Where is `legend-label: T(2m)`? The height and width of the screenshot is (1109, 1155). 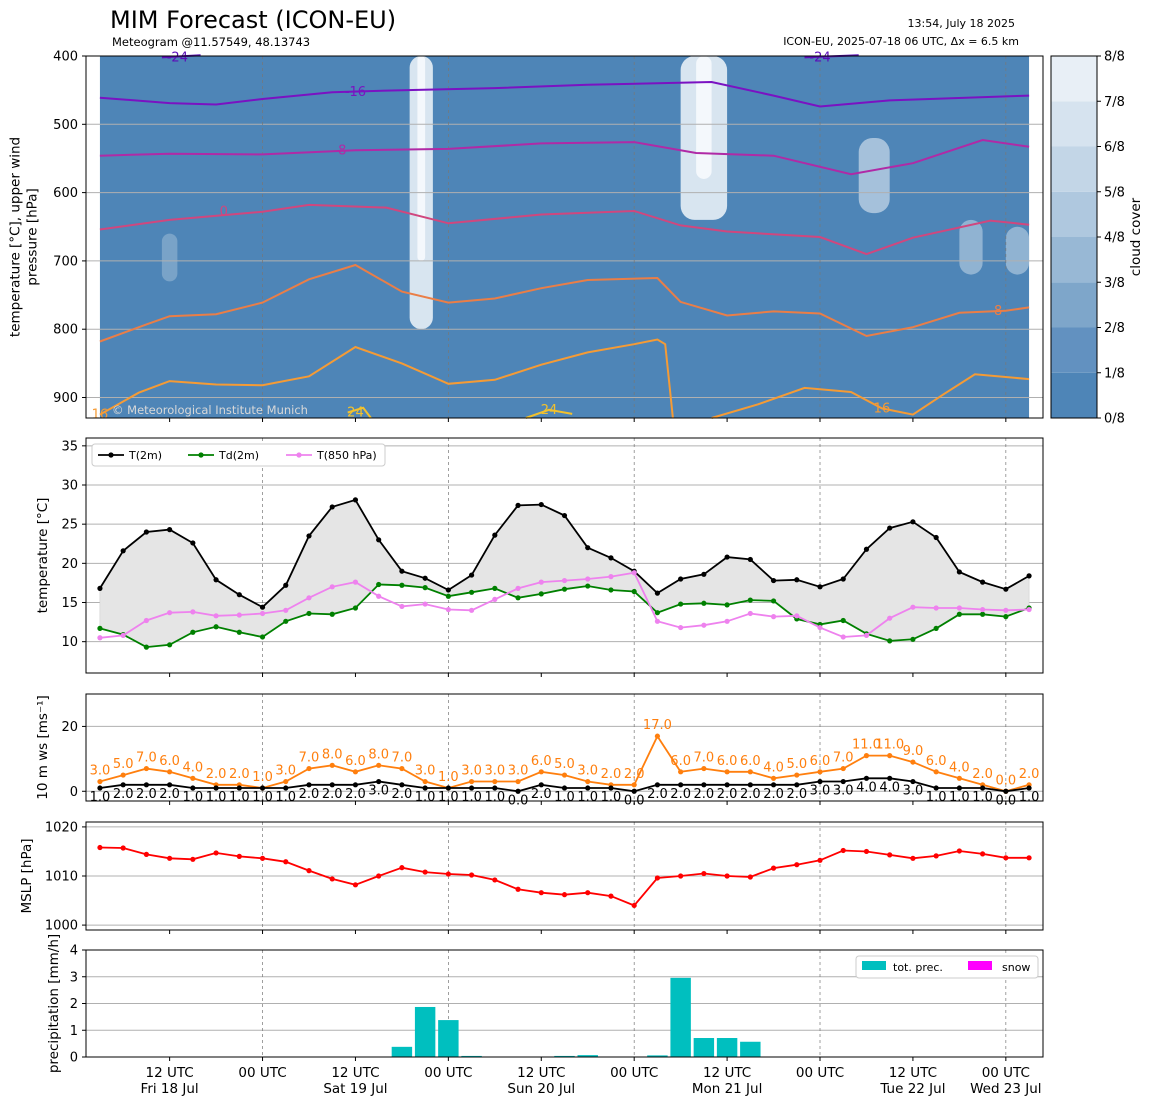 legend-label: T(2m) is located at coordinates (145, 455).